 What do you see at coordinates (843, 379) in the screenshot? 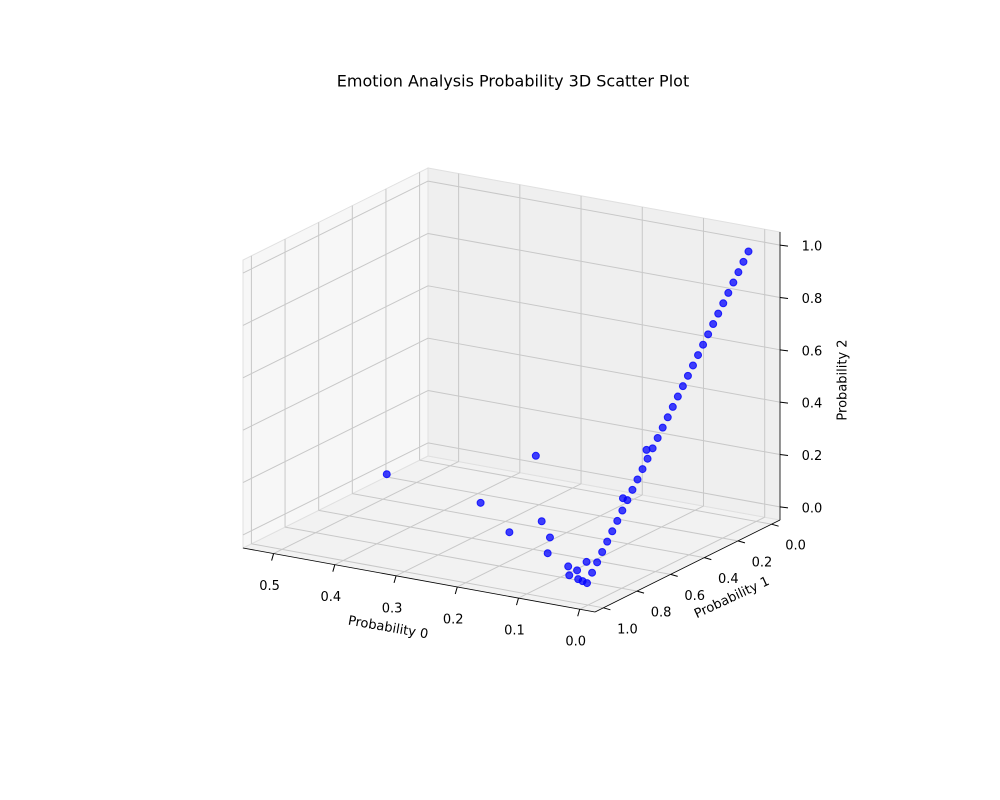
I see `z-axis-title: Probability 2` at bounding box center [843, 379].